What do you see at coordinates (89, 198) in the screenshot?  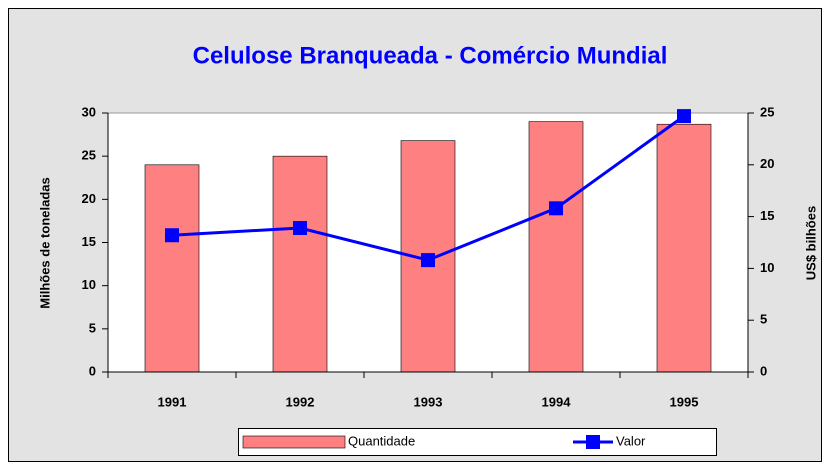 I see `y-tick-label: 20` at bounding box center [89, 198].